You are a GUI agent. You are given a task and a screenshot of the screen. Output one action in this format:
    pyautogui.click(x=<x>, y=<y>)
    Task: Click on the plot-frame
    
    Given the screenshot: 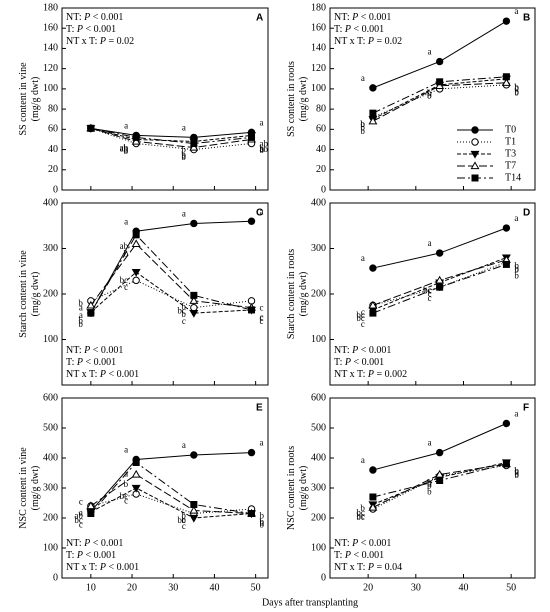 What is the action you would take?
    pyautogui.click(x=165, y=99)
    